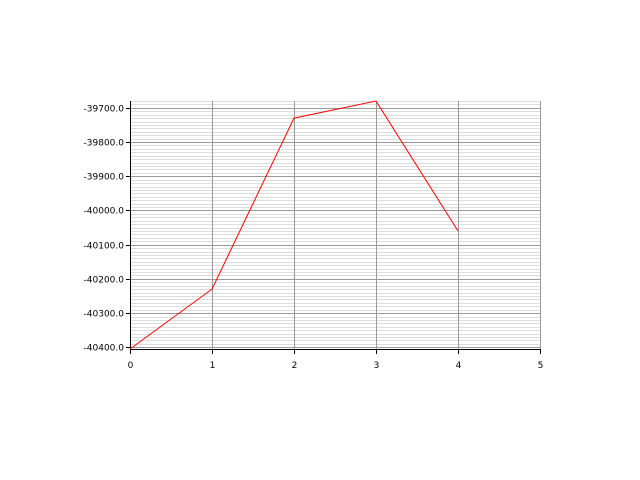 The image size is (640, 480). Describe the element at coordinates (459, 366) in the screenshot. I see `x-tick-label: 4` at that location.